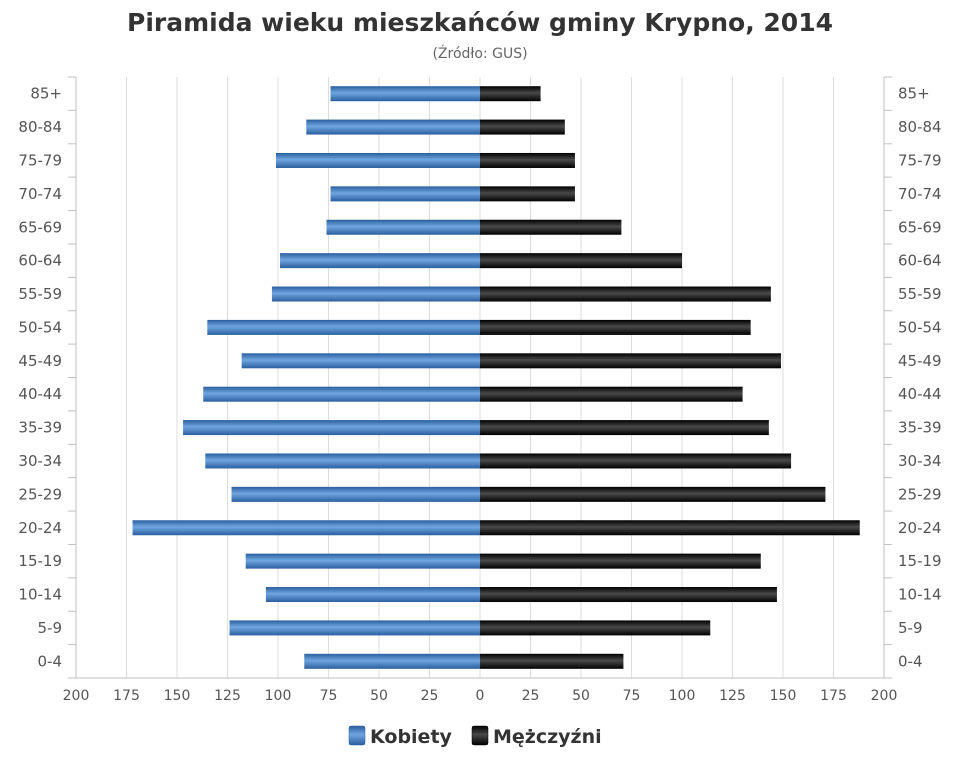 The width and height of the screenshot is (960, 768). What do you see at coordinates (405, 94) in the screenshot?
I see `bar-kobiety-85plus` at bounding box center [405, 94].